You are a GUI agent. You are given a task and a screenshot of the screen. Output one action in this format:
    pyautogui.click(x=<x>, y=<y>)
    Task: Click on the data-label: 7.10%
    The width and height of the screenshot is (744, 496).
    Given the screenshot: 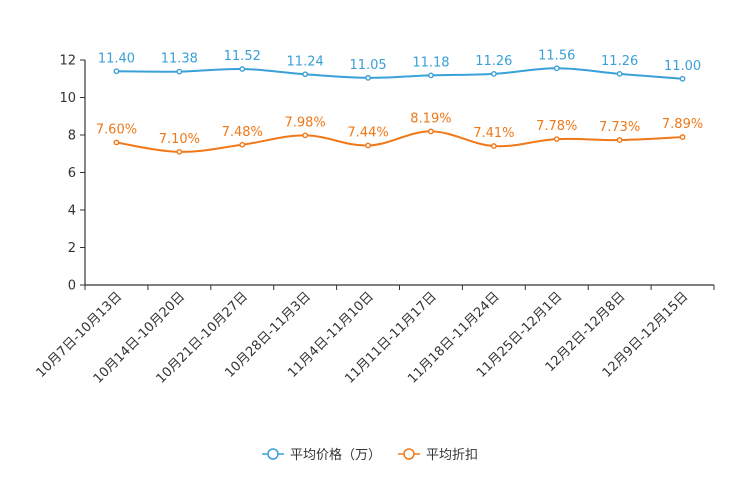 What is the action you would take?
    pyautogui.click(x=179, y=139)
    